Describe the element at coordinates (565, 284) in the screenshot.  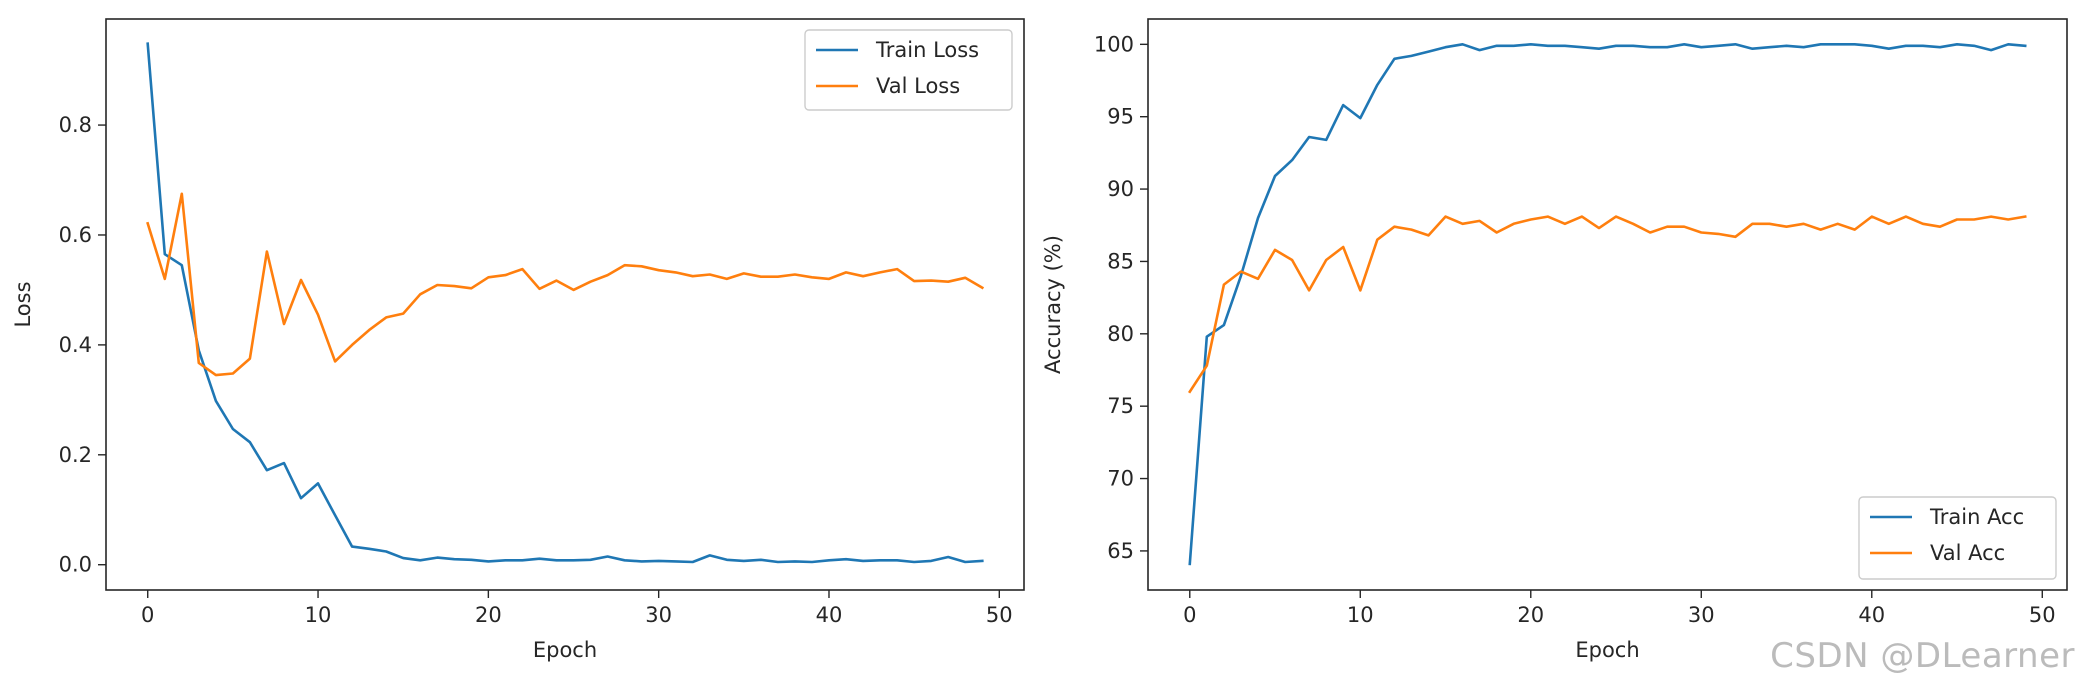
I see `series-line-val-loss` at that location.